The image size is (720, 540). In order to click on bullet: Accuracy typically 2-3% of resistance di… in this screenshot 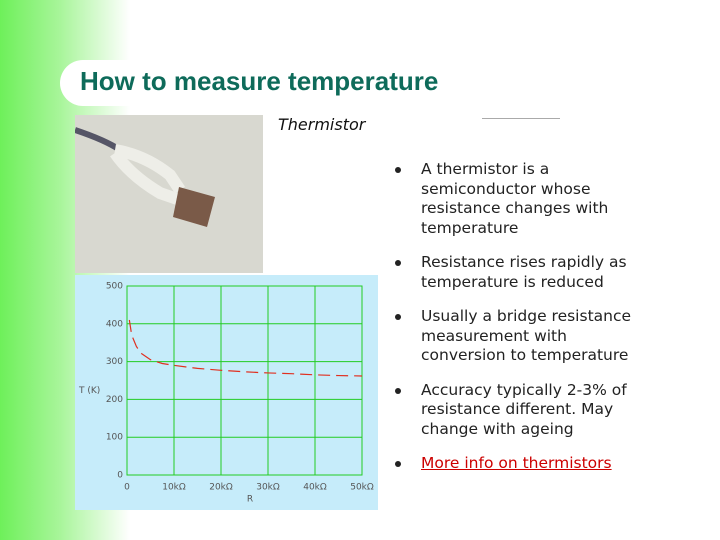, I will do `click(523, 410)`.